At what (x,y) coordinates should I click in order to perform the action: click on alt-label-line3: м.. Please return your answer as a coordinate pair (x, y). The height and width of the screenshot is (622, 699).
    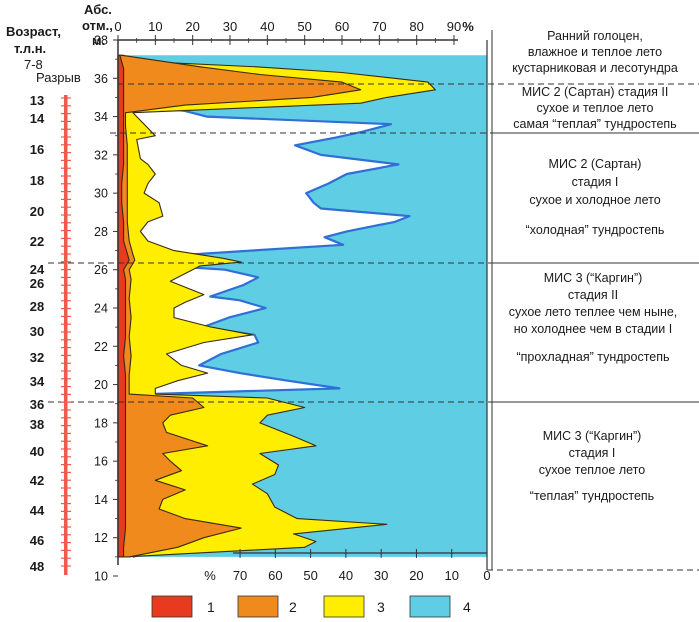
    Looking at the image, I should click on (98, 40).